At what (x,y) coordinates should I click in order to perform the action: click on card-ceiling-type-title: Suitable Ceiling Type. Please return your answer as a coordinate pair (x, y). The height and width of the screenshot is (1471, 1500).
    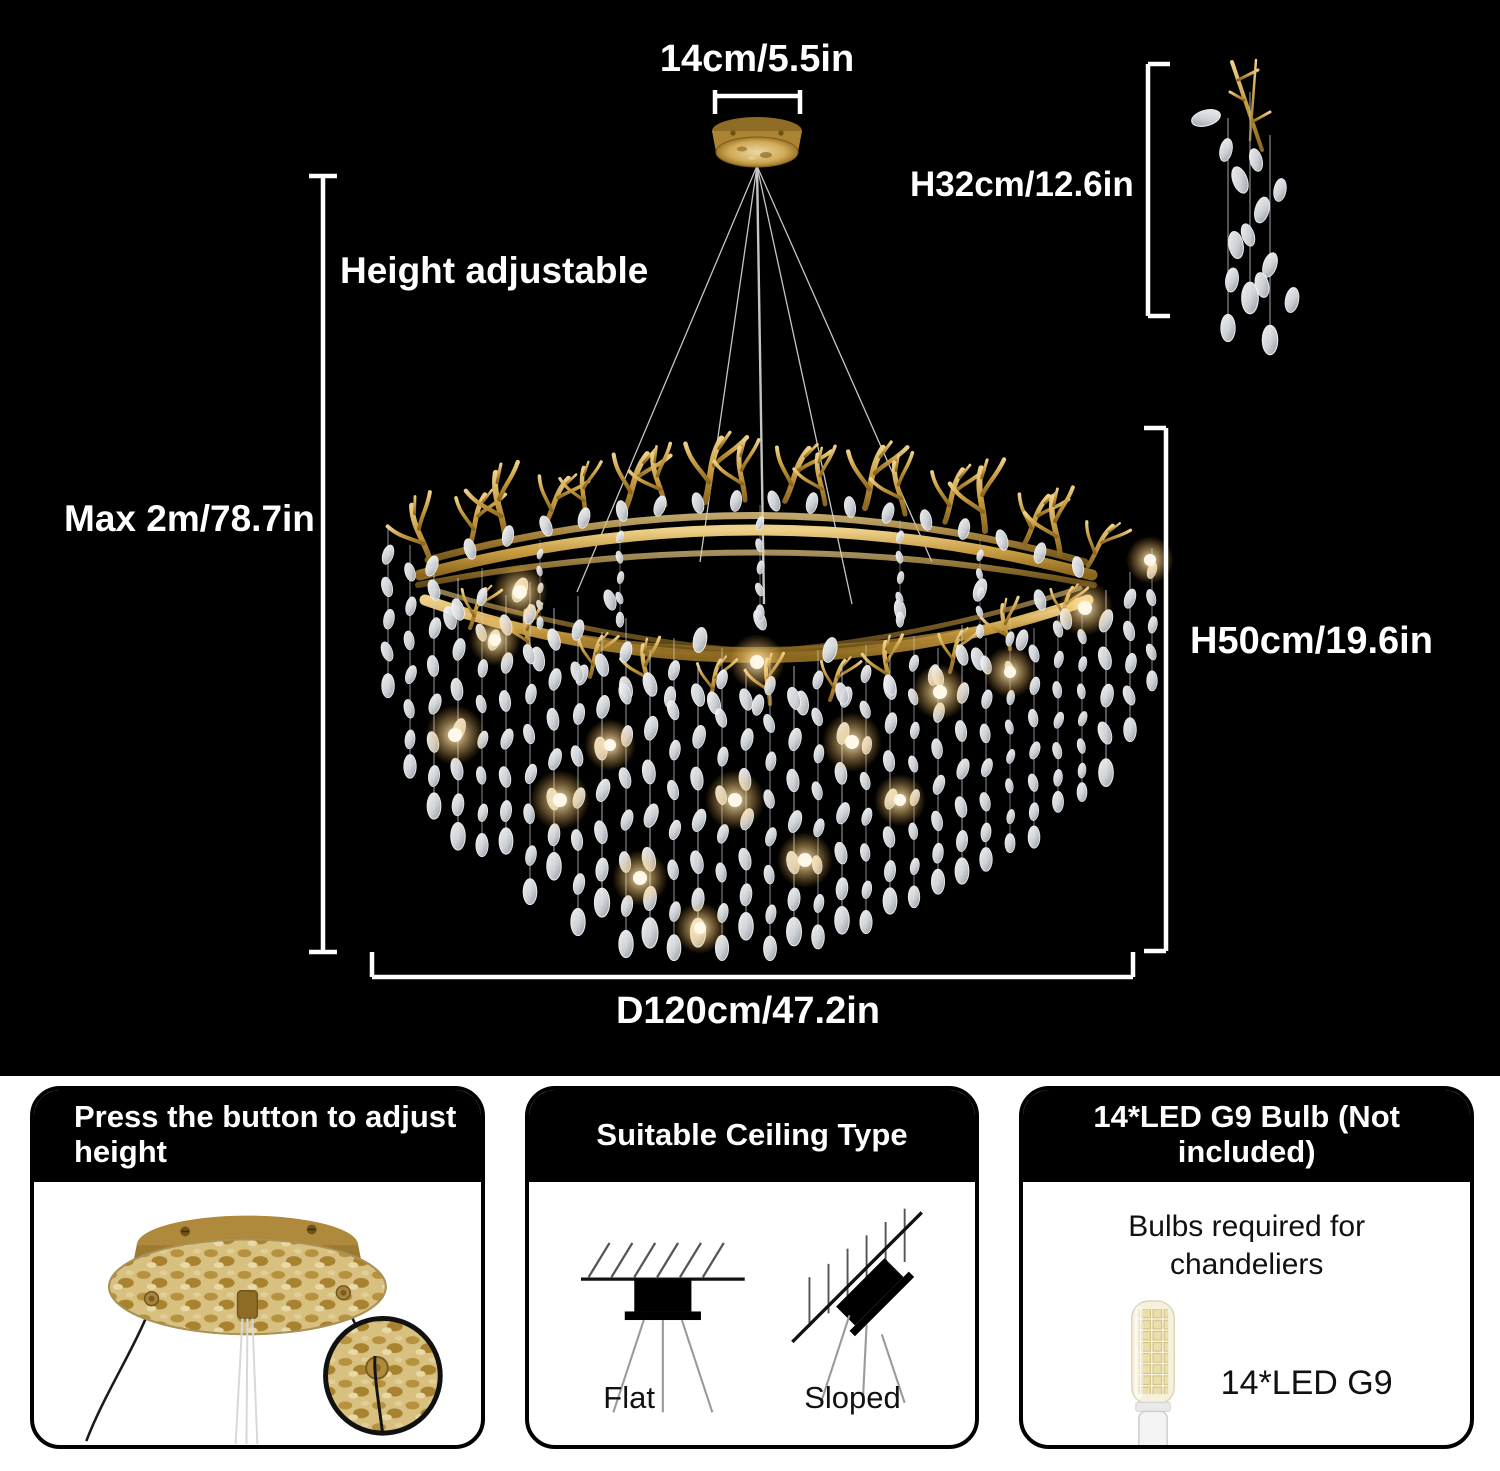
    Looking at the image, I should click on (752, 1136).